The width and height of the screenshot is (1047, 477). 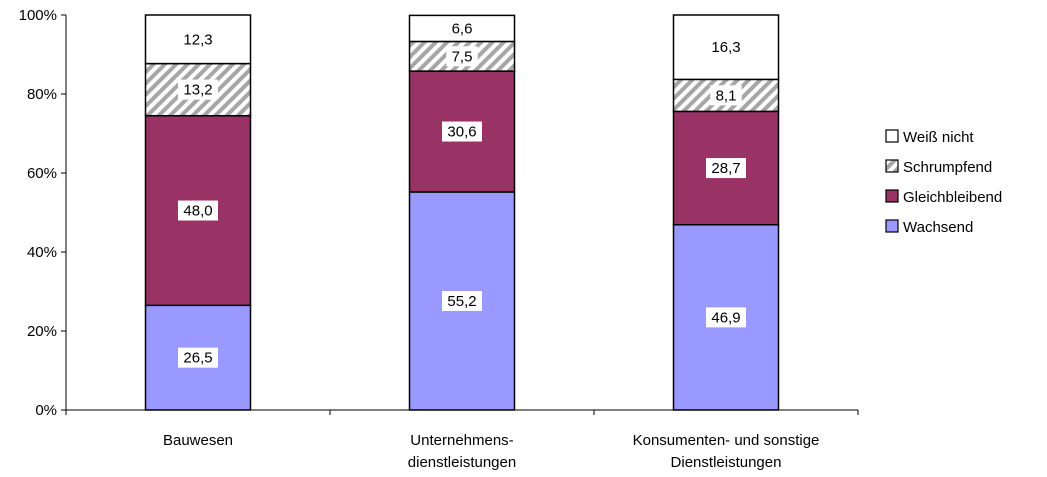 What do you see at coordinates (947, 167) in the screenshot?
I see `legend-label: Schrumpfend` at bounding box center [947, 167].